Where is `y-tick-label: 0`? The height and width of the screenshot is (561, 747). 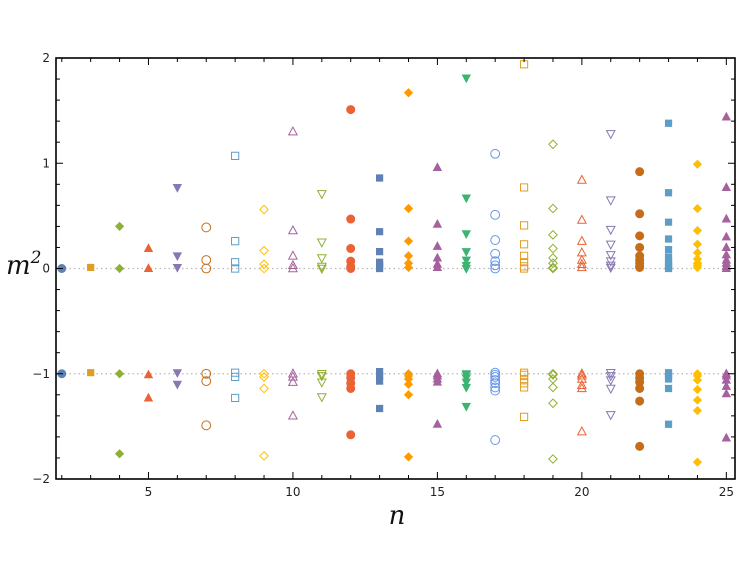 y-tick-label: 0 is located at coordinates (46, 269).